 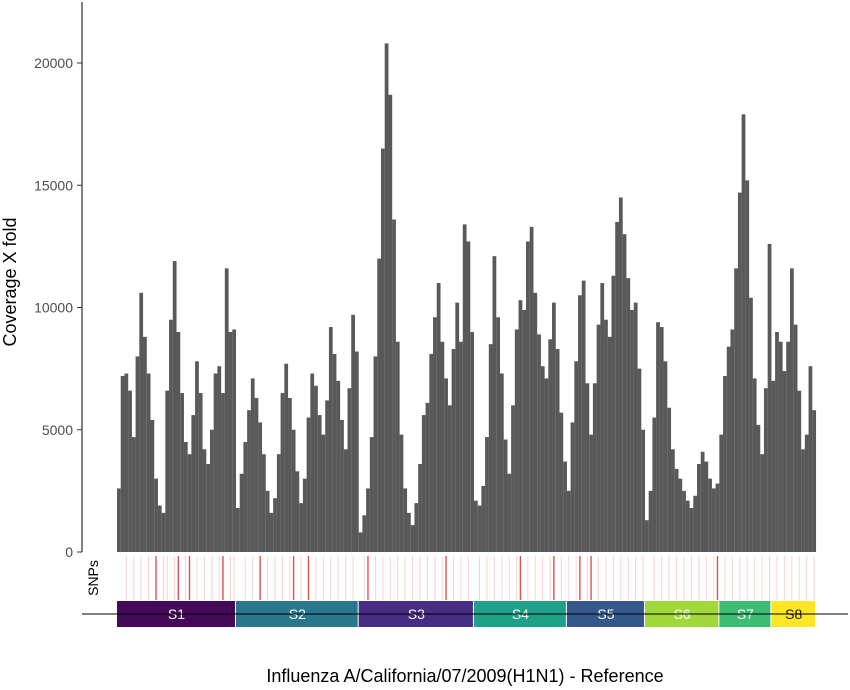 What do you see at coordinates (470, 578) in the screenshot?
I see `snp-track` at bounding box center [470, 578].